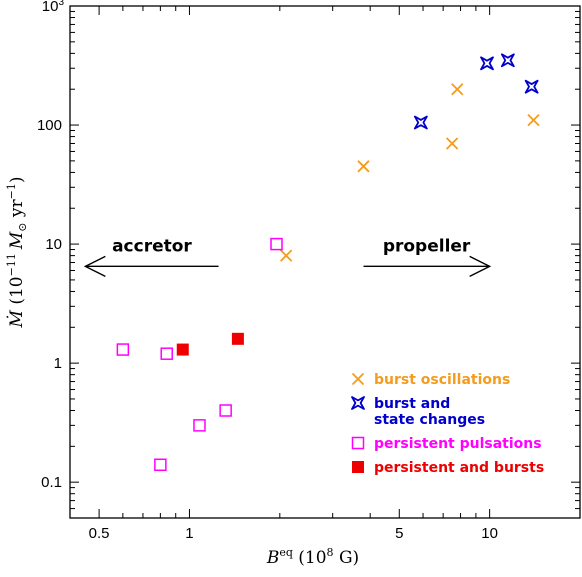  I want to click on x-tick-label: 10, so click(489, 533).